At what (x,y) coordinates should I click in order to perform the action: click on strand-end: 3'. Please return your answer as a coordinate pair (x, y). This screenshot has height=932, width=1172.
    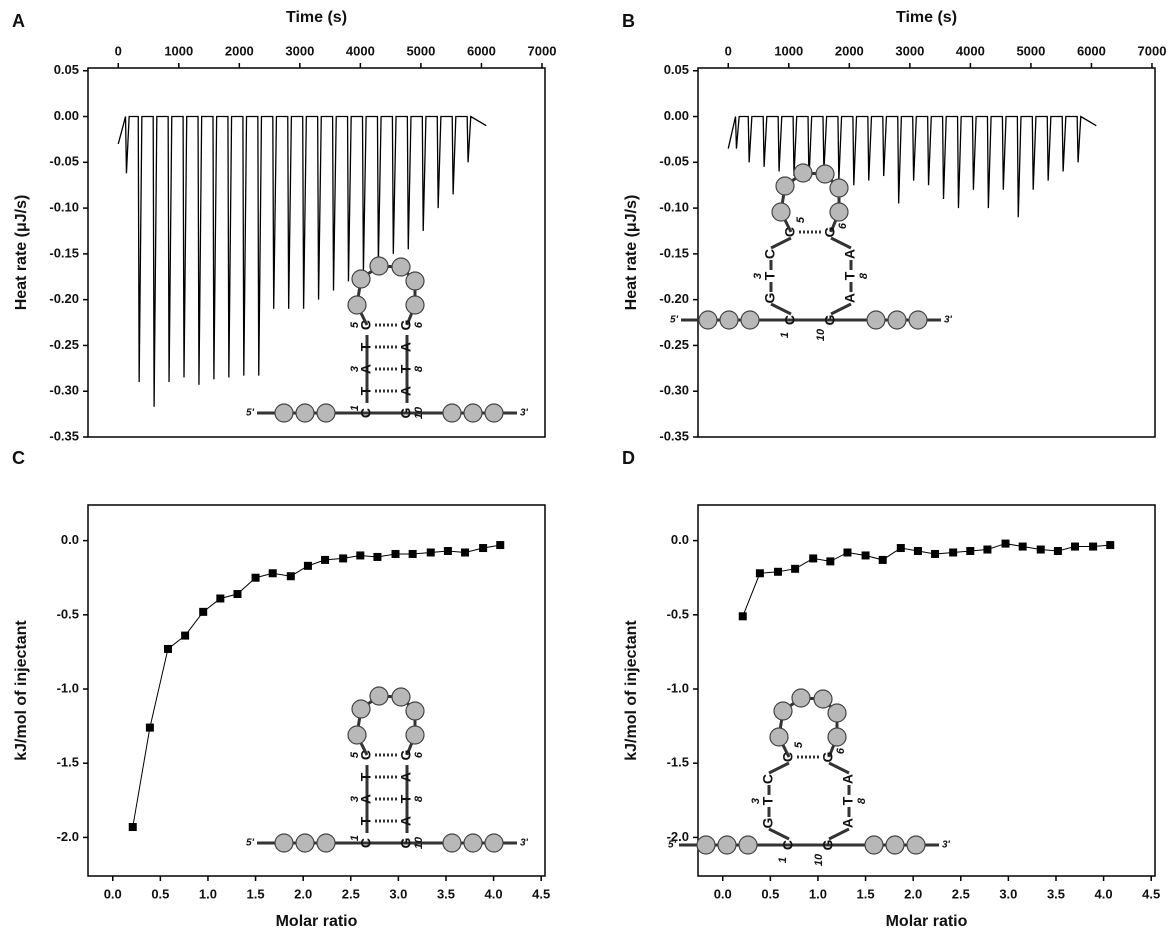
    Looking at the image, I should click on (946, 845).